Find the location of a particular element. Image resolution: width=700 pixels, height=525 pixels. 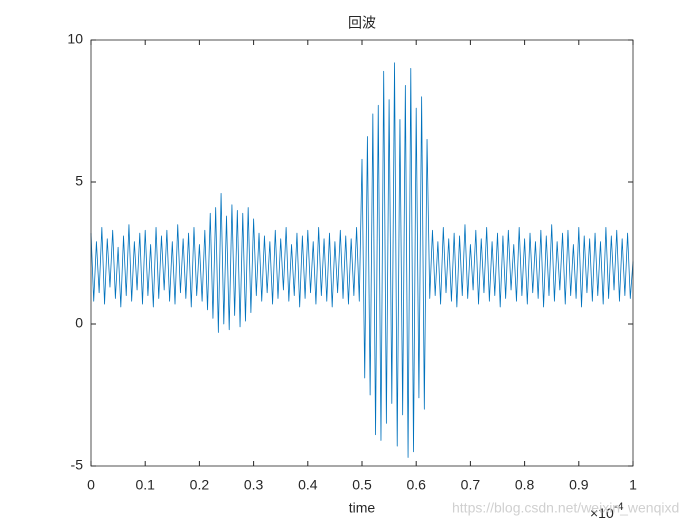

watermark: https://blog.csdn.net/weixin_wenqixd is located at coordinates (565, 508).